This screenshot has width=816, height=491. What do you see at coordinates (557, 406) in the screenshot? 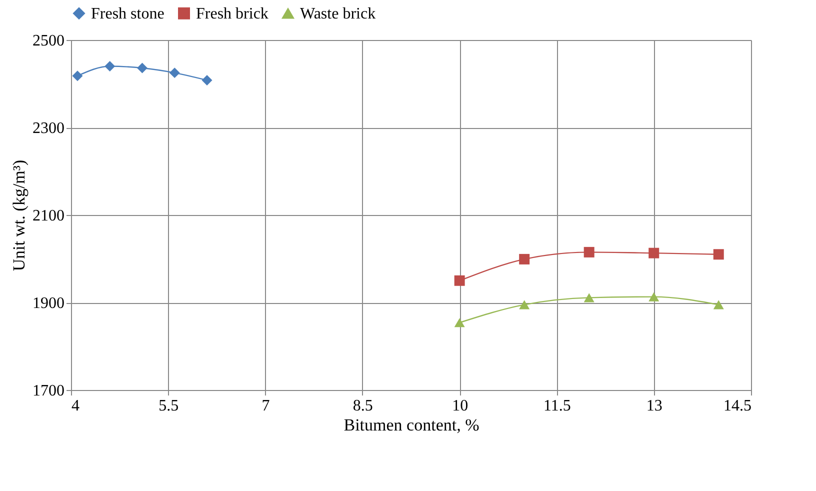
I see `x-tick-label: 11.5` at bounding box center [557, 406].